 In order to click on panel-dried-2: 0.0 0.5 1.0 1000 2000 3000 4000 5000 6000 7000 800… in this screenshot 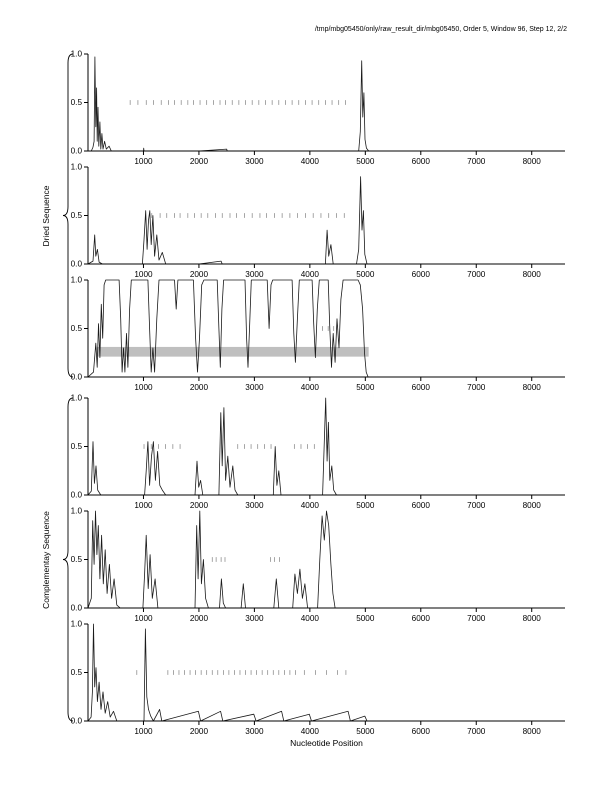, I will do `click(318, 221)`.